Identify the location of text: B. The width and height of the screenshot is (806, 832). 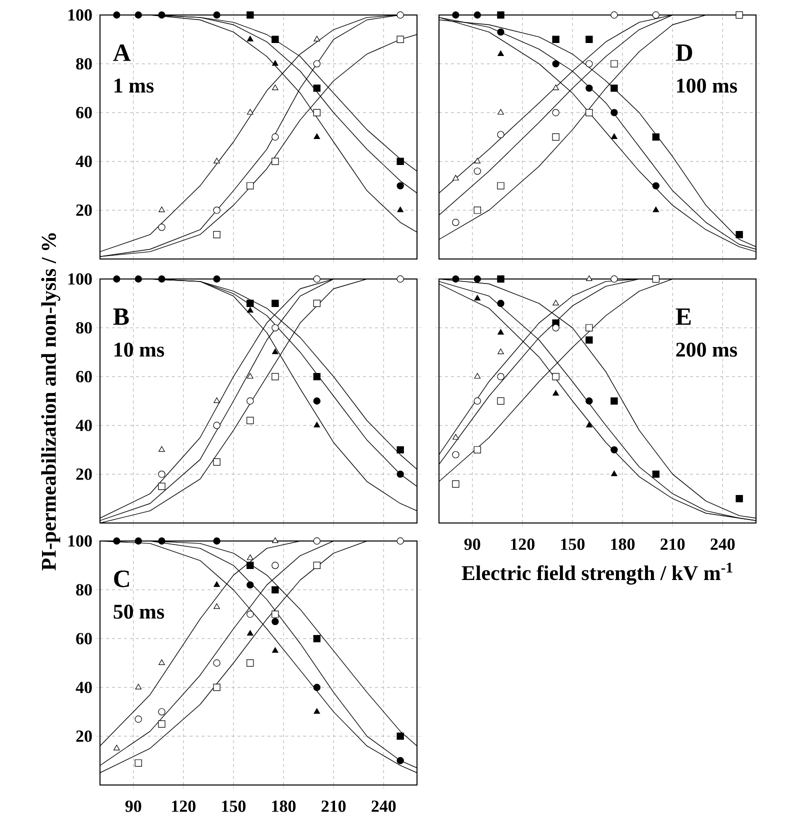
(121, 316).